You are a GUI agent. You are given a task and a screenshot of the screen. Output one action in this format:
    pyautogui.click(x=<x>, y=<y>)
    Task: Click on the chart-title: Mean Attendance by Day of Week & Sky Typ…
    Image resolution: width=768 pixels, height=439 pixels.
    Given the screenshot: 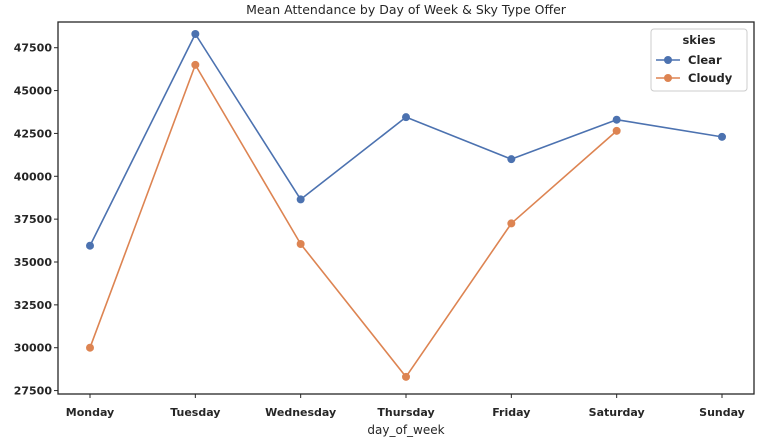 What is the action you would take?
    pyautogui.click(x=406, y=9)
    